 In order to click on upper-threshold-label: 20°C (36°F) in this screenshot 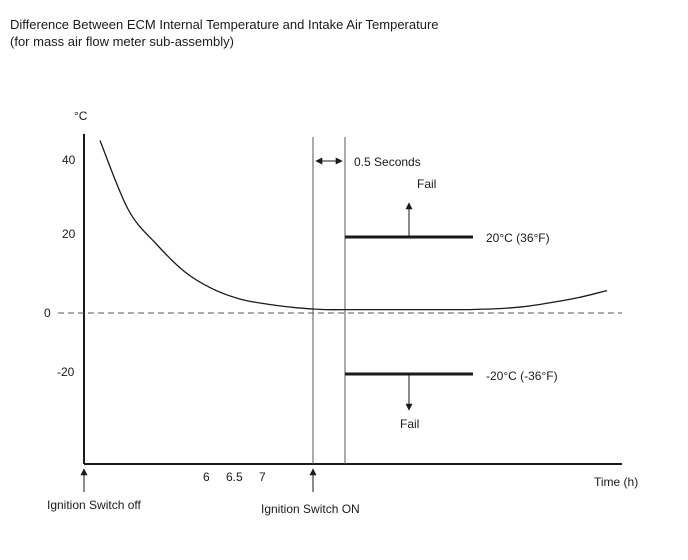, I will do `click(518, 238)`.